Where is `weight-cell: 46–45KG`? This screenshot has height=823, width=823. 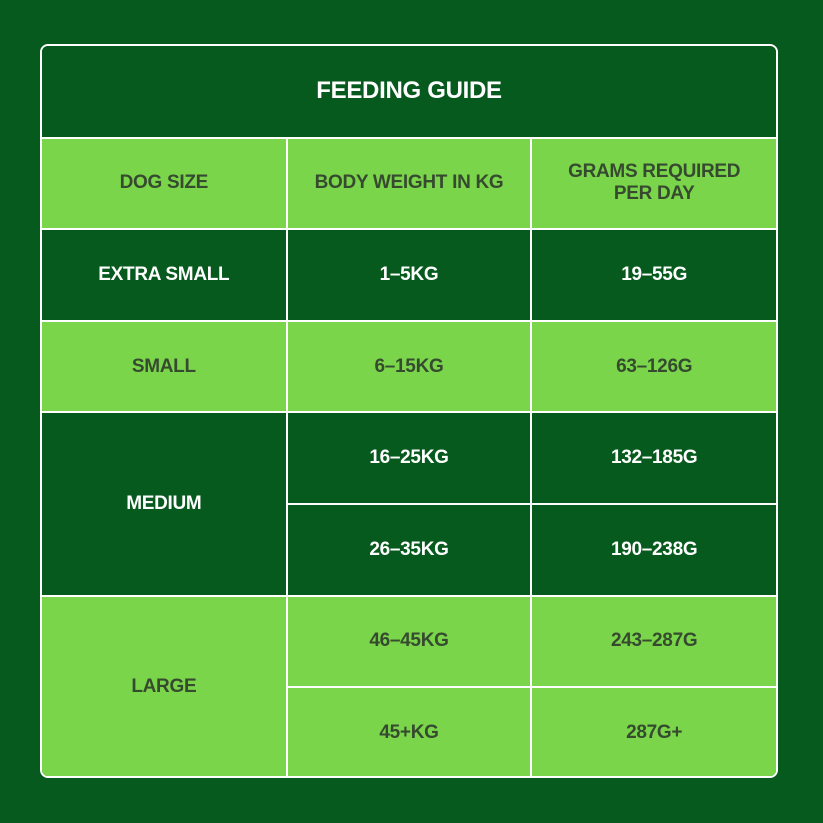 weight-cell: 46–45KG is located at coordinates (409, 641).